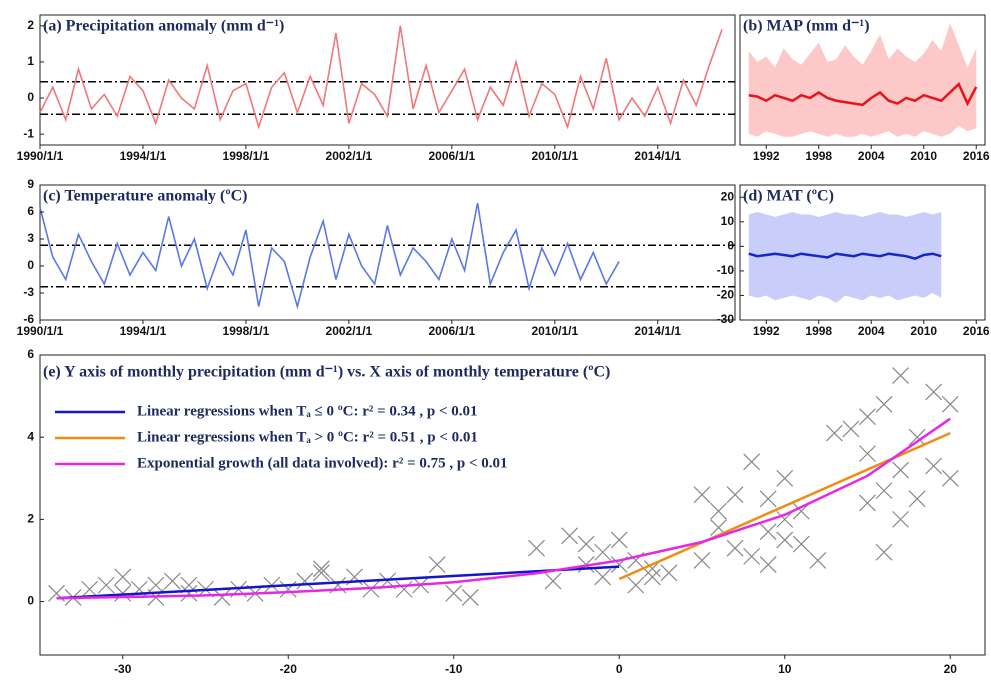 This screenshot has width=991, height=682. Describe the element at coordinates (619, 669) in the screenshot. I see `x-tick-label: 0` at that location.